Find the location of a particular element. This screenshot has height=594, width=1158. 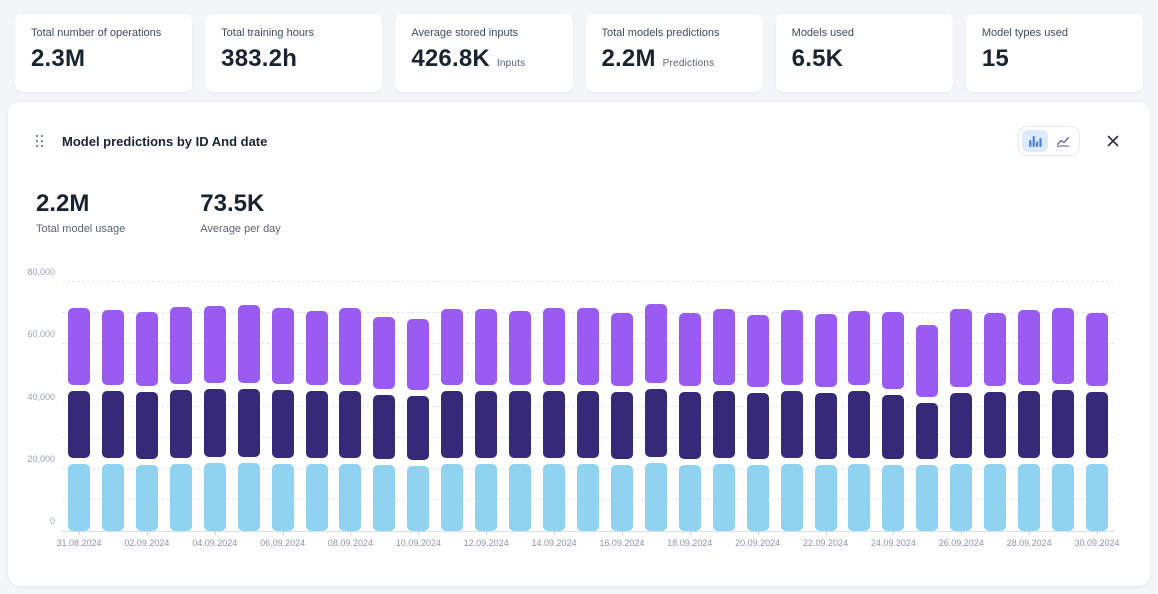

bar-chart-toggle-button is located at coordinates (1035, 141).